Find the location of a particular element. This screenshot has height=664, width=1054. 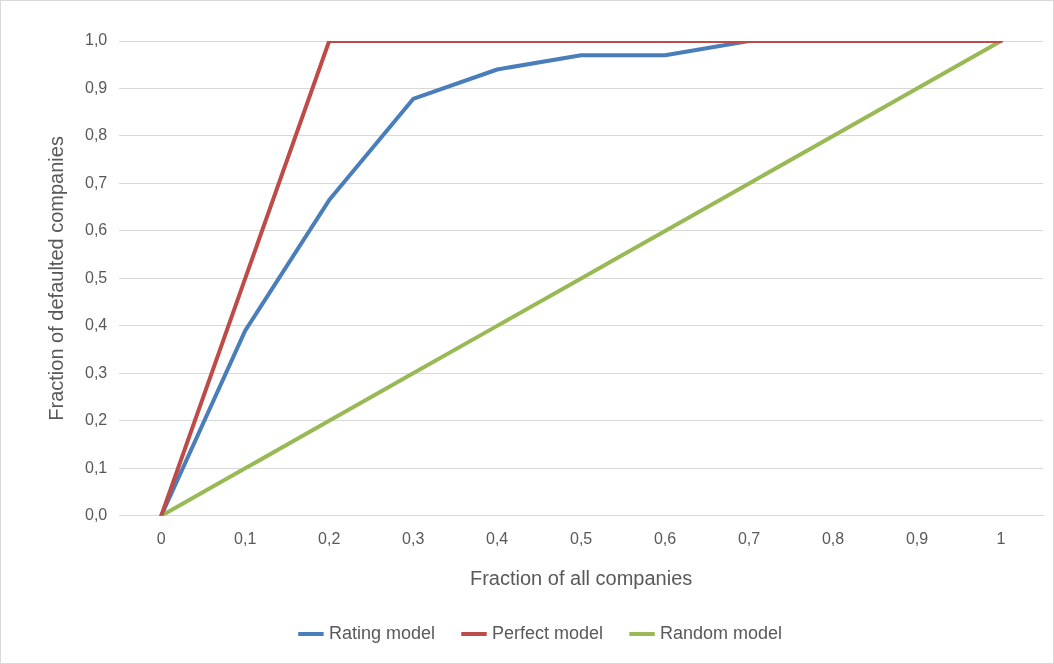

y-tick-label: 0,8 is located at coordinates (96, 135).